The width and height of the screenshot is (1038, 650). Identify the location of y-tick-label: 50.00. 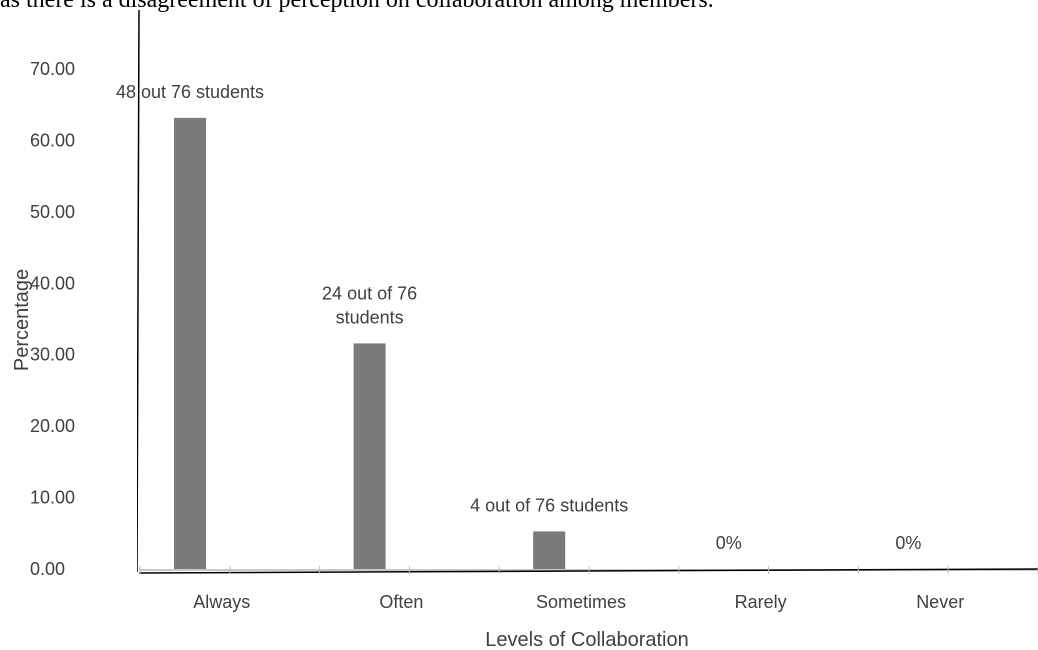
(52, 212).